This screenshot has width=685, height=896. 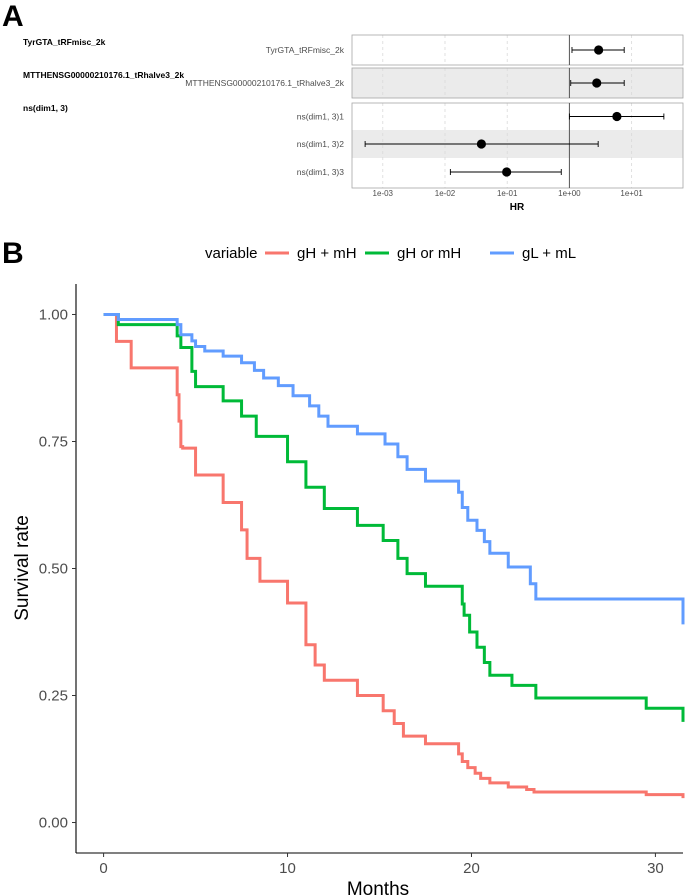 What do you see at coordinates (64, 42) in the screenshot?
I see `forest-group-name: TyrGTA_tRFmisc_2k` at bounding box center [64, 42].